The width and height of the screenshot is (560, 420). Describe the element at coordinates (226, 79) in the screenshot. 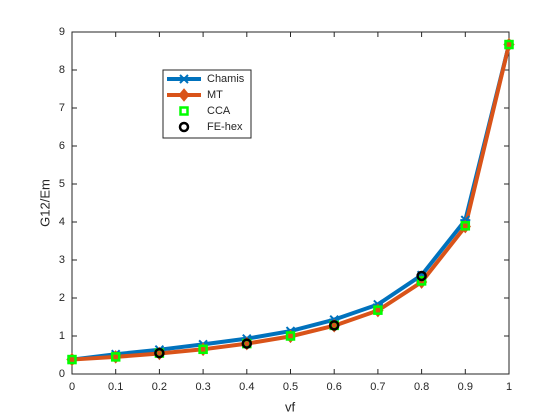

I see `legend-label: Chamis` at that location.